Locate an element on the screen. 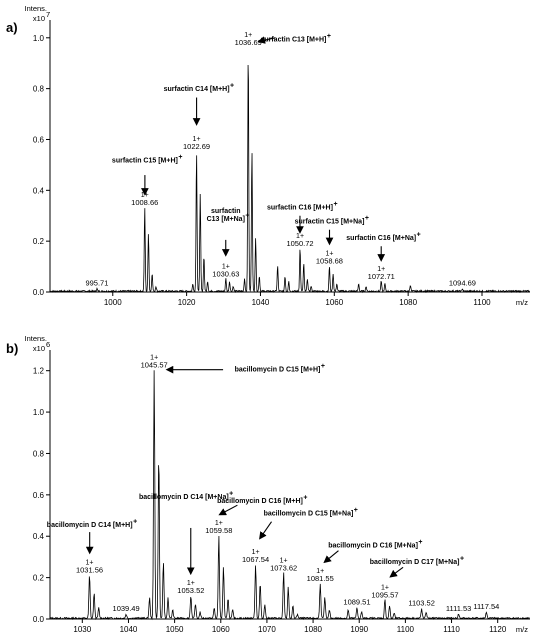 The height and width of the screenshot is (633, 550). annotation-a: surfactin C16 [M+Na] is located at coordinates (381, 238).